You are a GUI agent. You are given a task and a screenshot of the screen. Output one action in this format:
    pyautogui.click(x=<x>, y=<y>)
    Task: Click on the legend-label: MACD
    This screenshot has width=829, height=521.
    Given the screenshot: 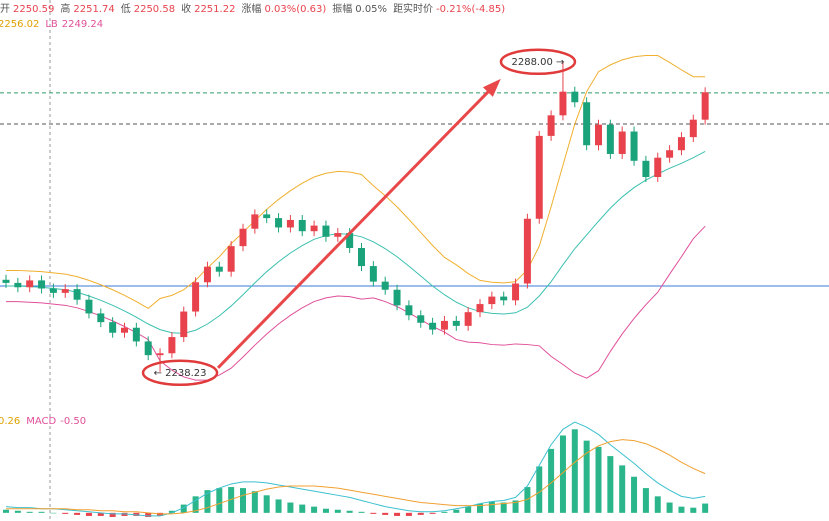 What is the action you would take?
    pyautogui.click(x=41, y=421)
    